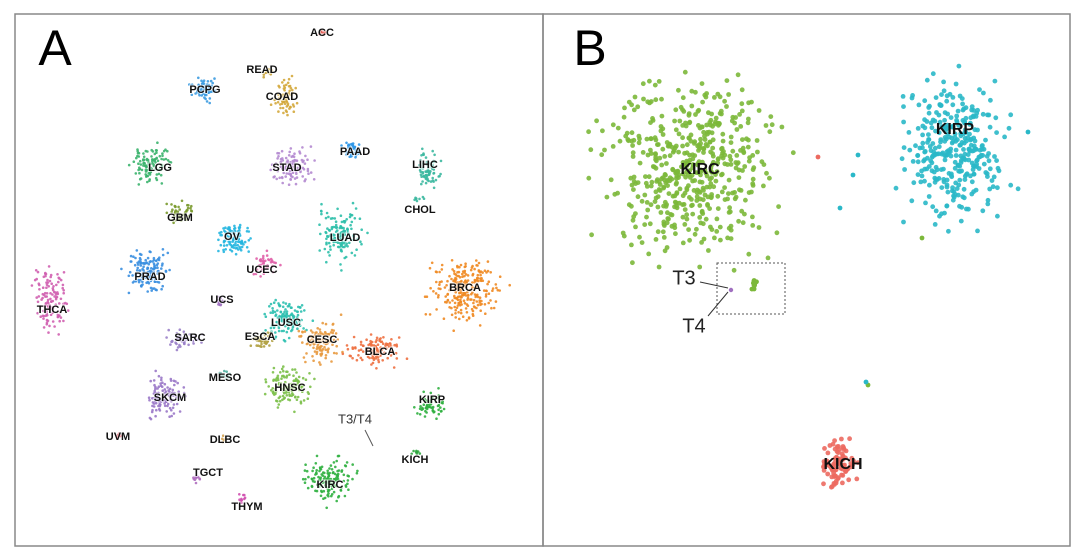 Image resolution: width=1084 pixels, height=557 pixels. Describe the element at coordinates (286, 323) in the screenshot. I see `cluster-label: LUSC` at that location.